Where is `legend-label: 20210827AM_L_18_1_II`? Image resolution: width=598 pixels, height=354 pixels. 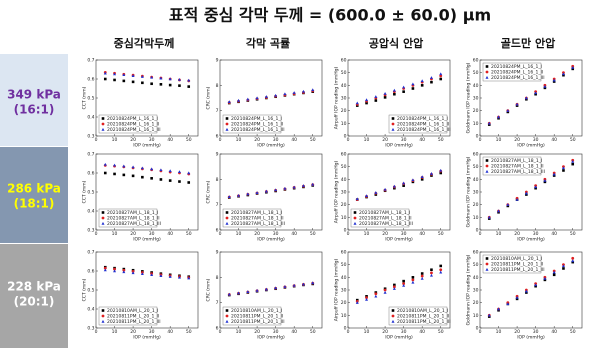
legend-label: 20210827AM_L_18_1_II is located at coordinates (385, 219).